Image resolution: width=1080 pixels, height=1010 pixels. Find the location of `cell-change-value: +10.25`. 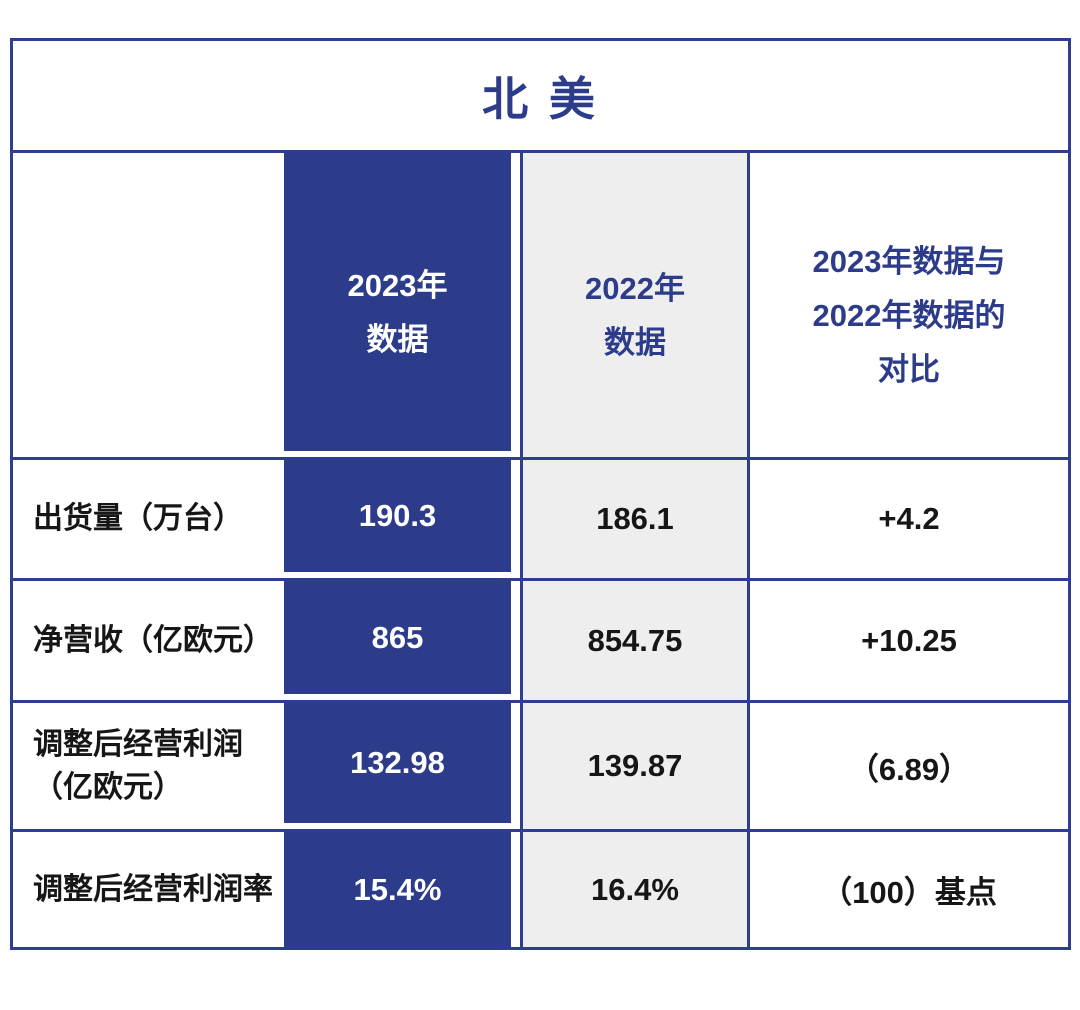

cell-change-value: +10.25 is located at coordinates (909, 640).